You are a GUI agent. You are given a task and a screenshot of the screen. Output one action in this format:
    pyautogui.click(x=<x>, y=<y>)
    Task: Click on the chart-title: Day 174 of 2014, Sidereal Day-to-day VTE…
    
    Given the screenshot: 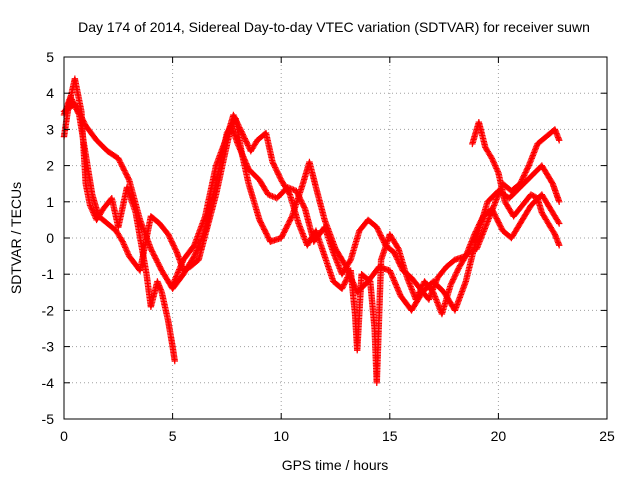 What is the action you would take?
    pyautogui.click(x=334, y=27)
    